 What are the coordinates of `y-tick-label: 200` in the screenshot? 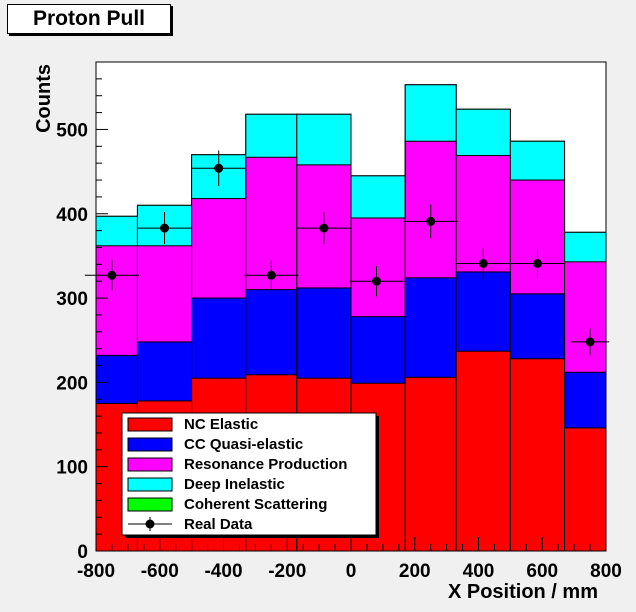 It's located at (72, 383).